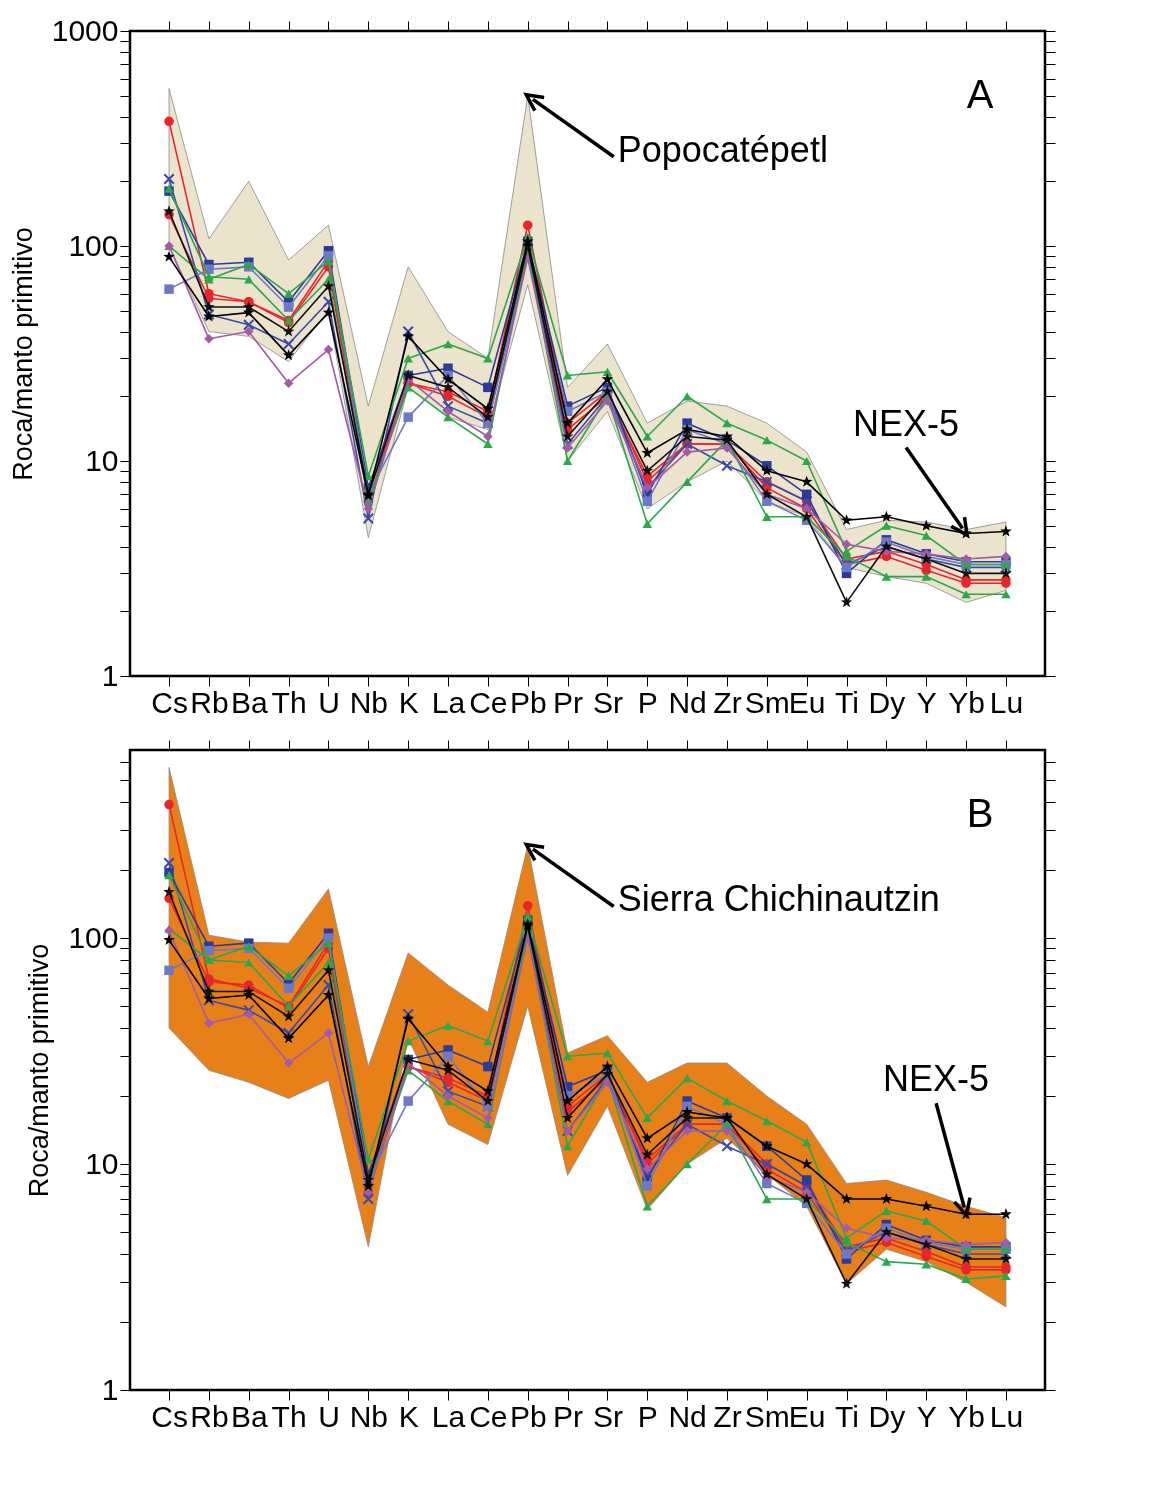 This screenshot has height=1498, width=1151. What do you see at coordinates (85, 30) in the screenshot?
I see `y-tick-label: 1000` at bounding box center [85, 30].